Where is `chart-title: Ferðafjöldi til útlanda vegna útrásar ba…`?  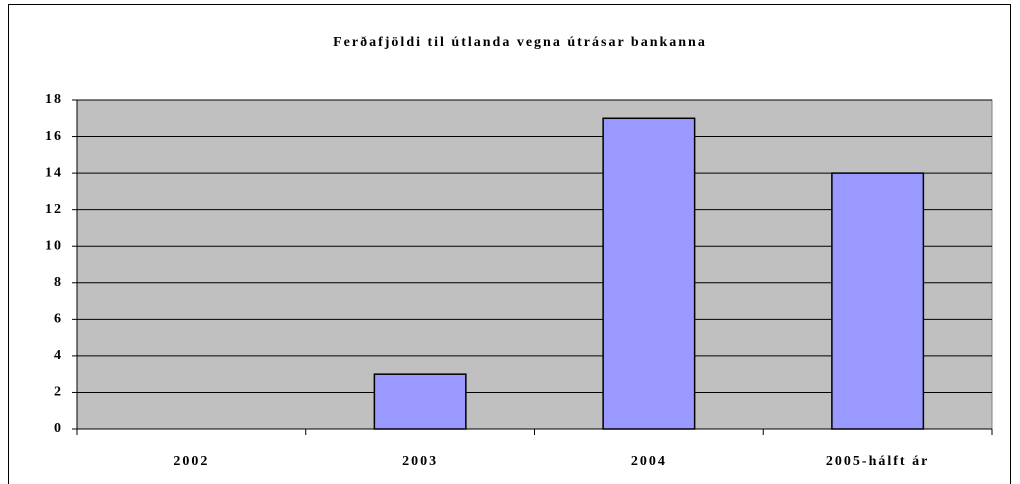
chart-title: Ferðafjöldi til útlanda vegna útrásar ba… is located at coordinates (520, 42).